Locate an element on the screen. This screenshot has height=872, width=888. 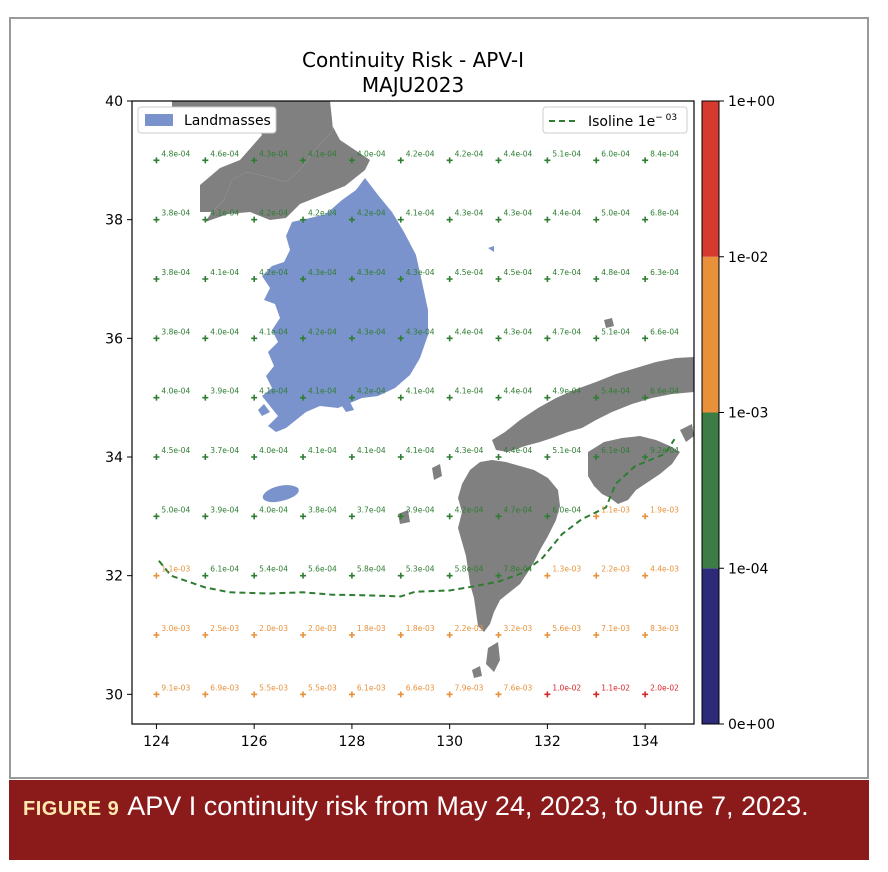
risk-point: 2.2e-03 is located at coordinates (611, 572).